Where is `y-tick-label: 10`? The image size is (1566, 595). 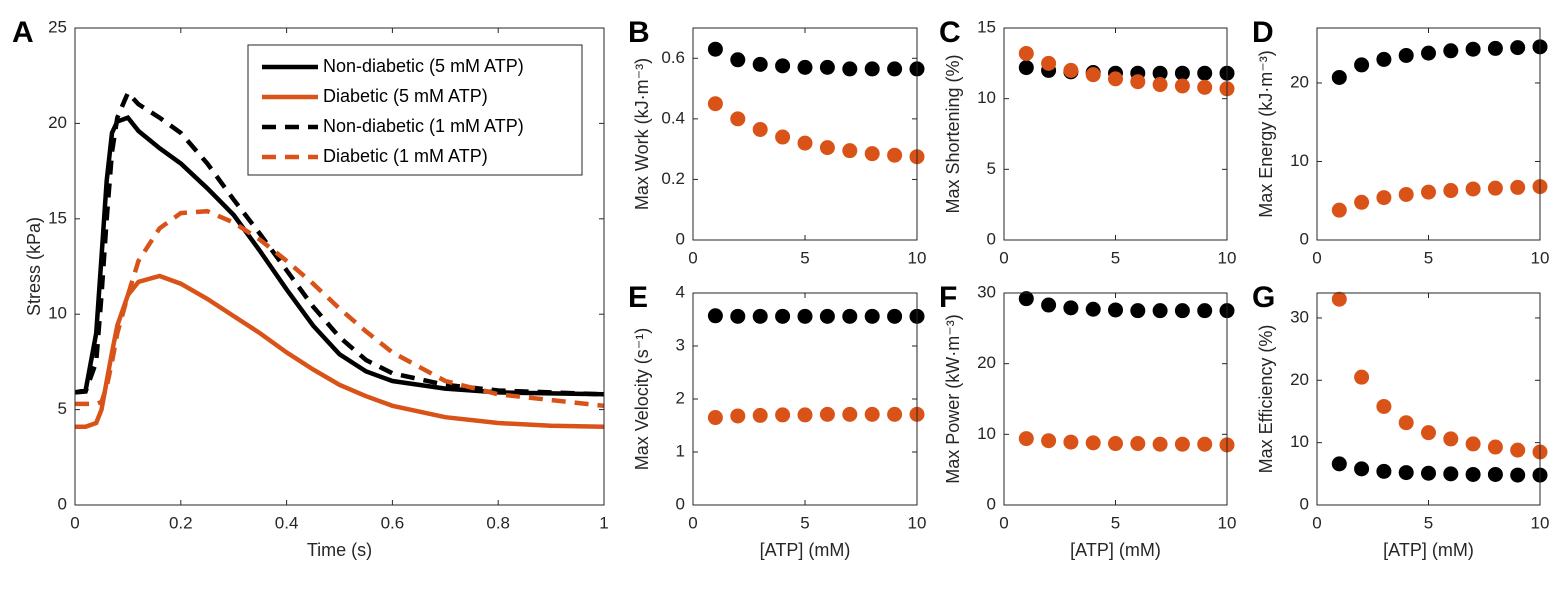 y-tick-label: 10 is located at coordinates (1299, 441).